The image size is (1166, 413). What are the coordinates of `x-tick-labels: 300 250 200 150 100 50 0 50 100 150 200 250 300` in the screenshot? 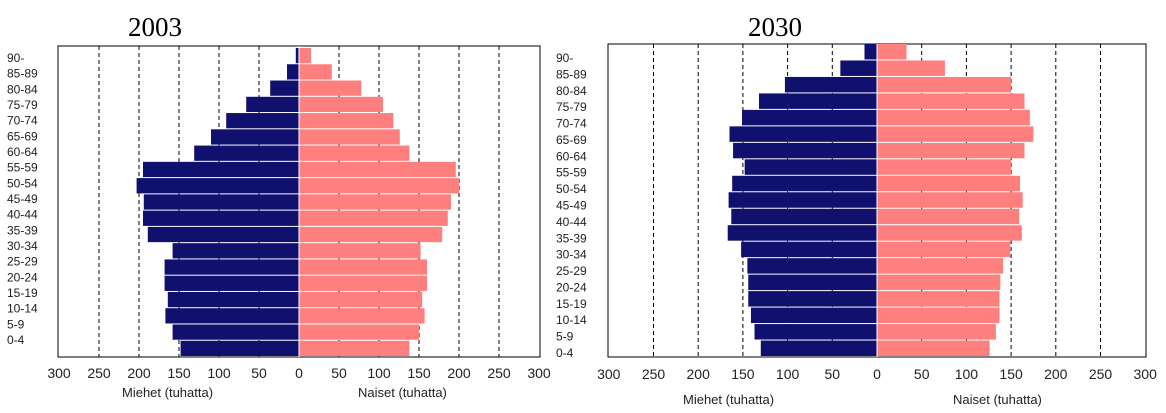 It's located at (877, 374).